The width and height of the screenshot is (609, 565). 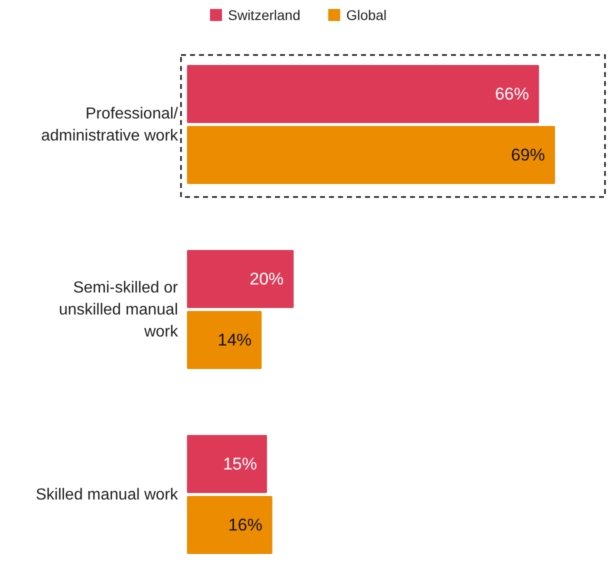 What do you see at coordinates (264, 15) in the screenshot?
I see `legend-label: Switzerland` at bounding box center [264, 15].